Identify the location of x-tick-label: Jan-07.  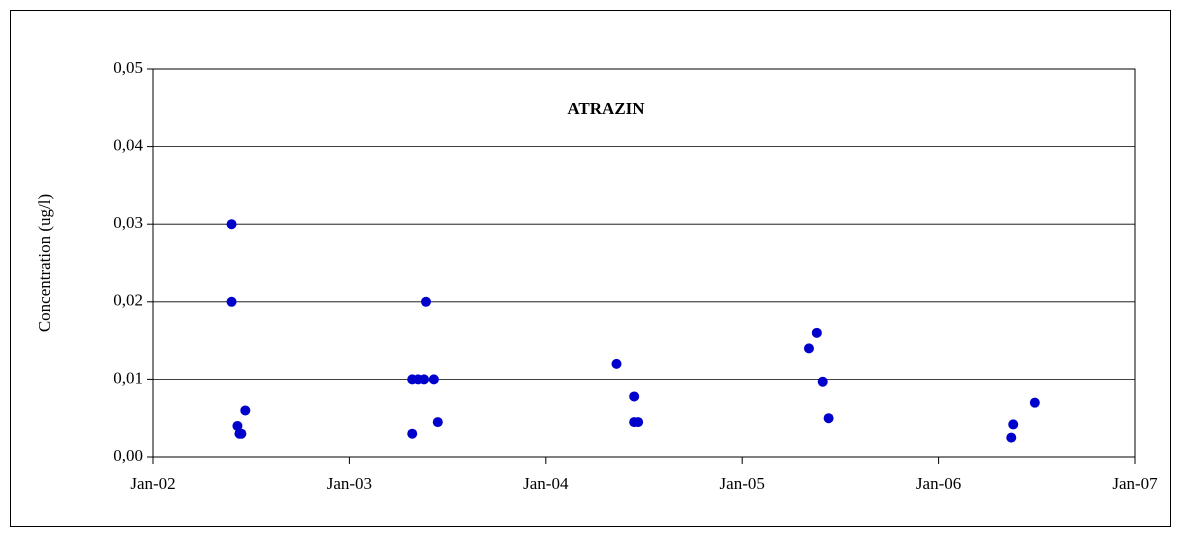
(1135, 483).